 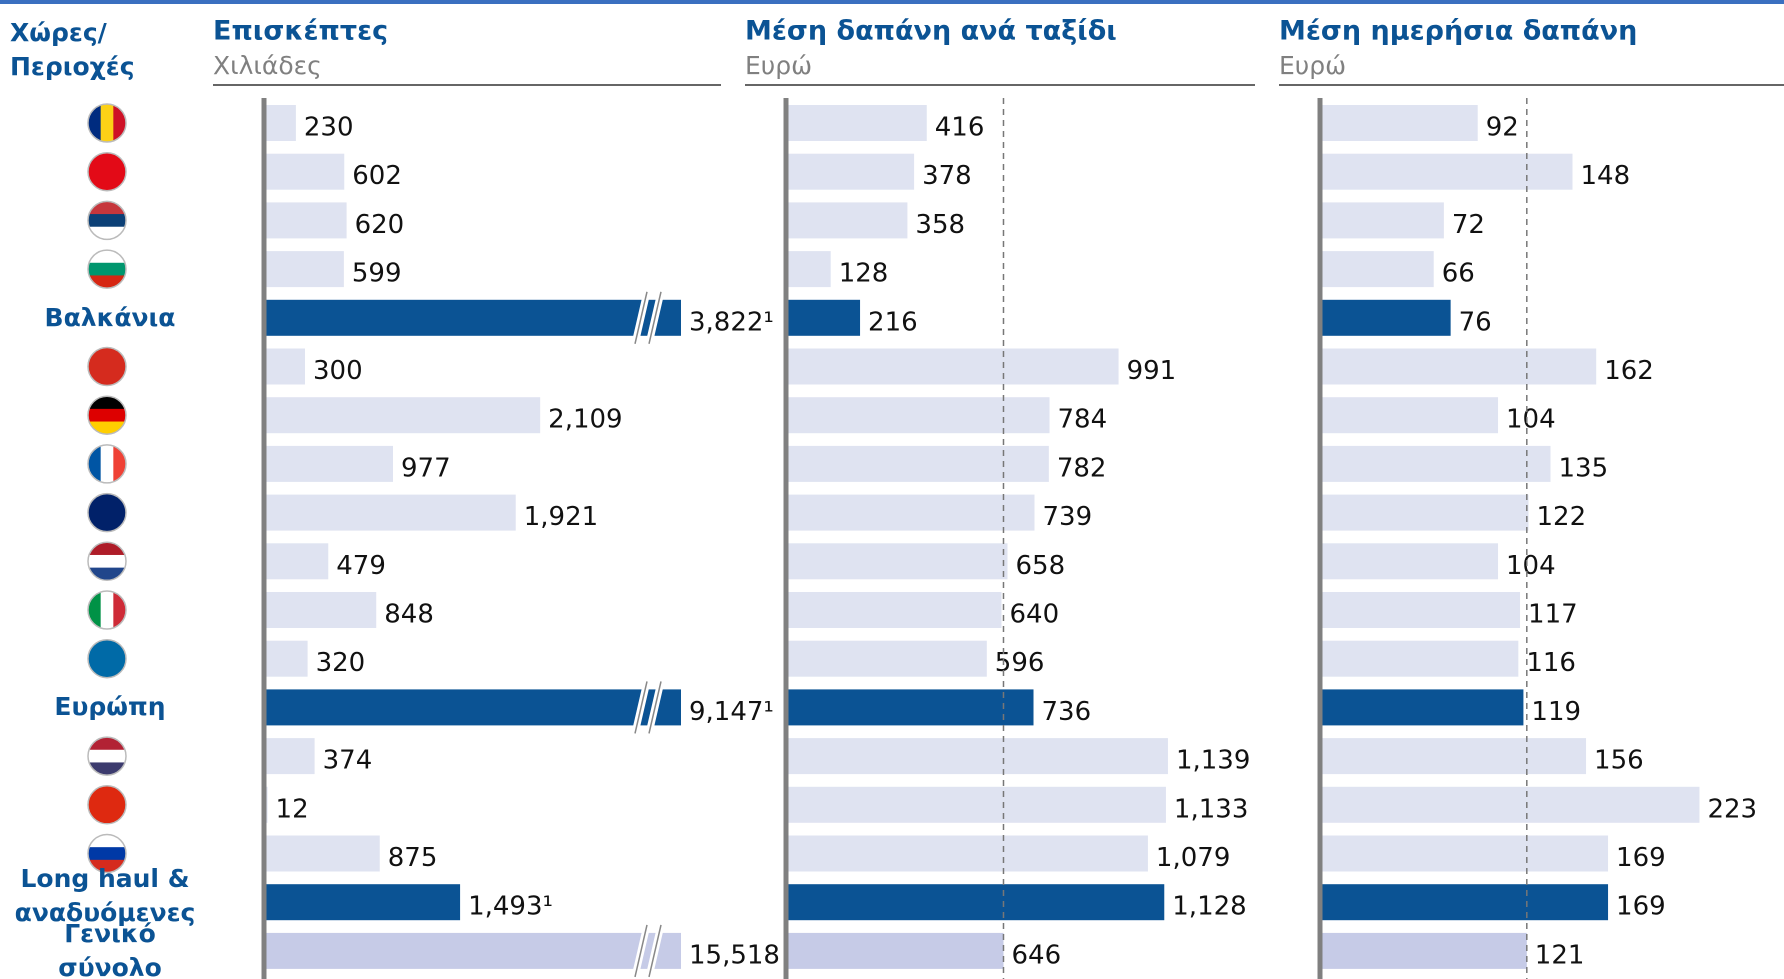 I want to click on panel-title: Μέση δαπάνη ανά ταξίδι, so click(x=931, y=31).